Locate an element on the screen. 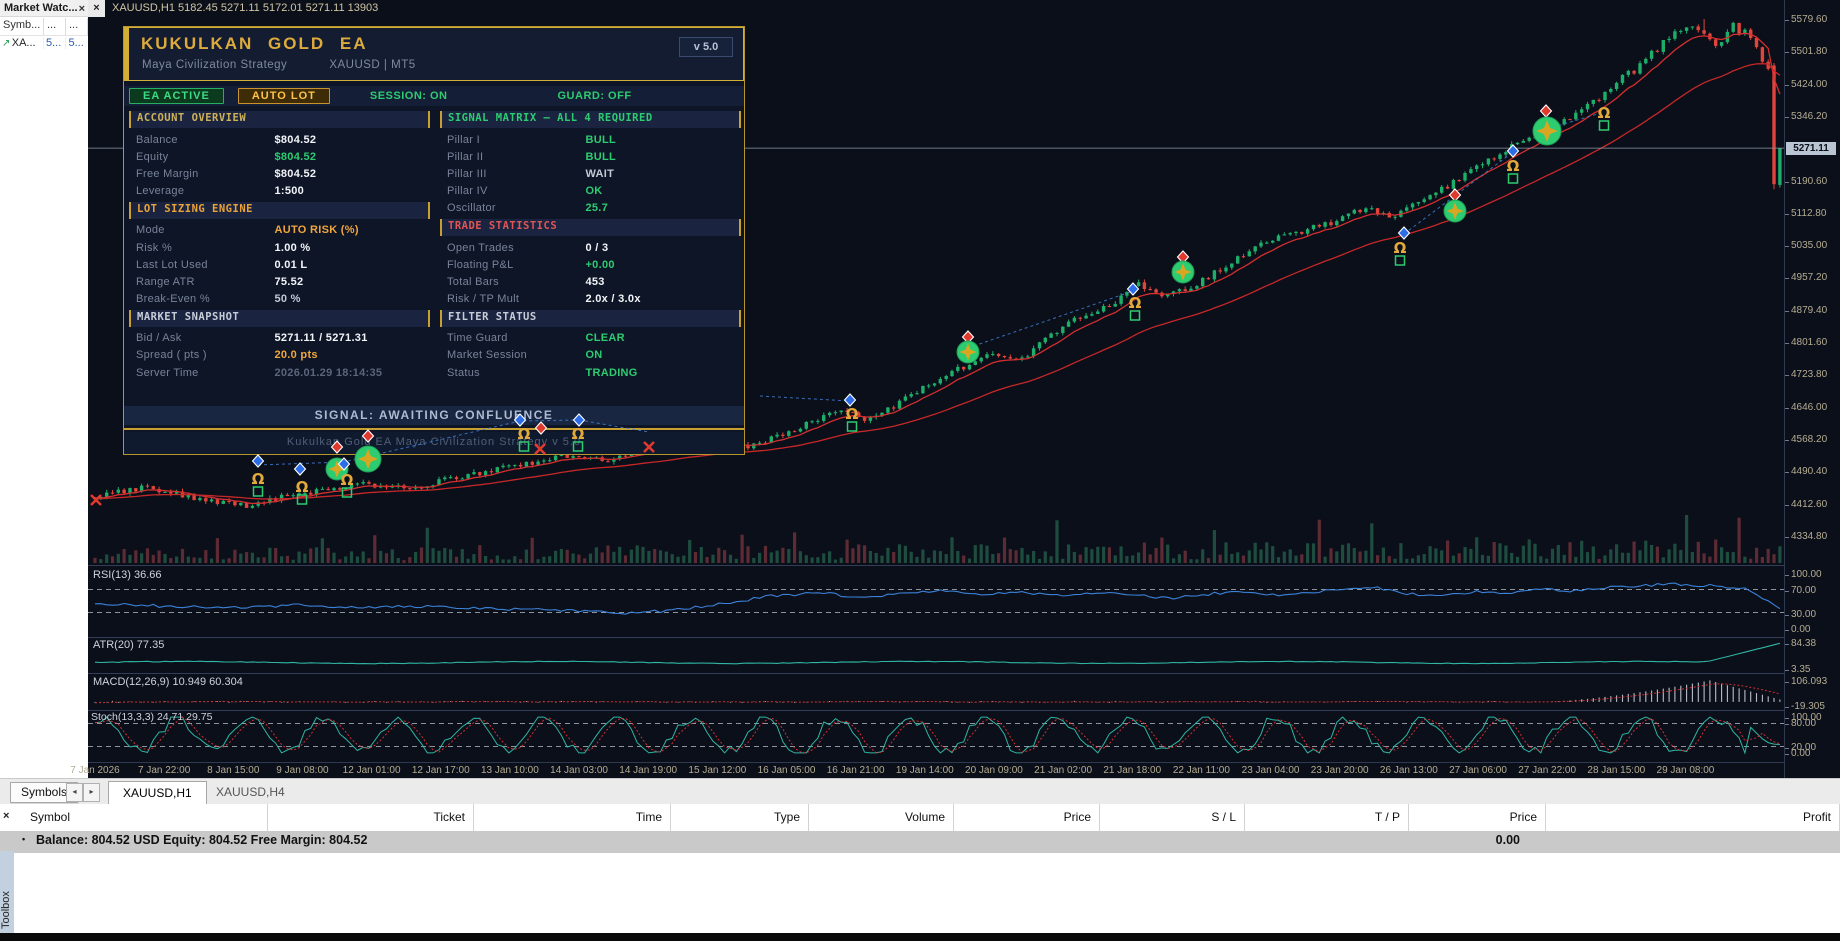 This screenshot has height=941, width=1840. stat-value: 1.00 % is located at coordinates (292, 247).